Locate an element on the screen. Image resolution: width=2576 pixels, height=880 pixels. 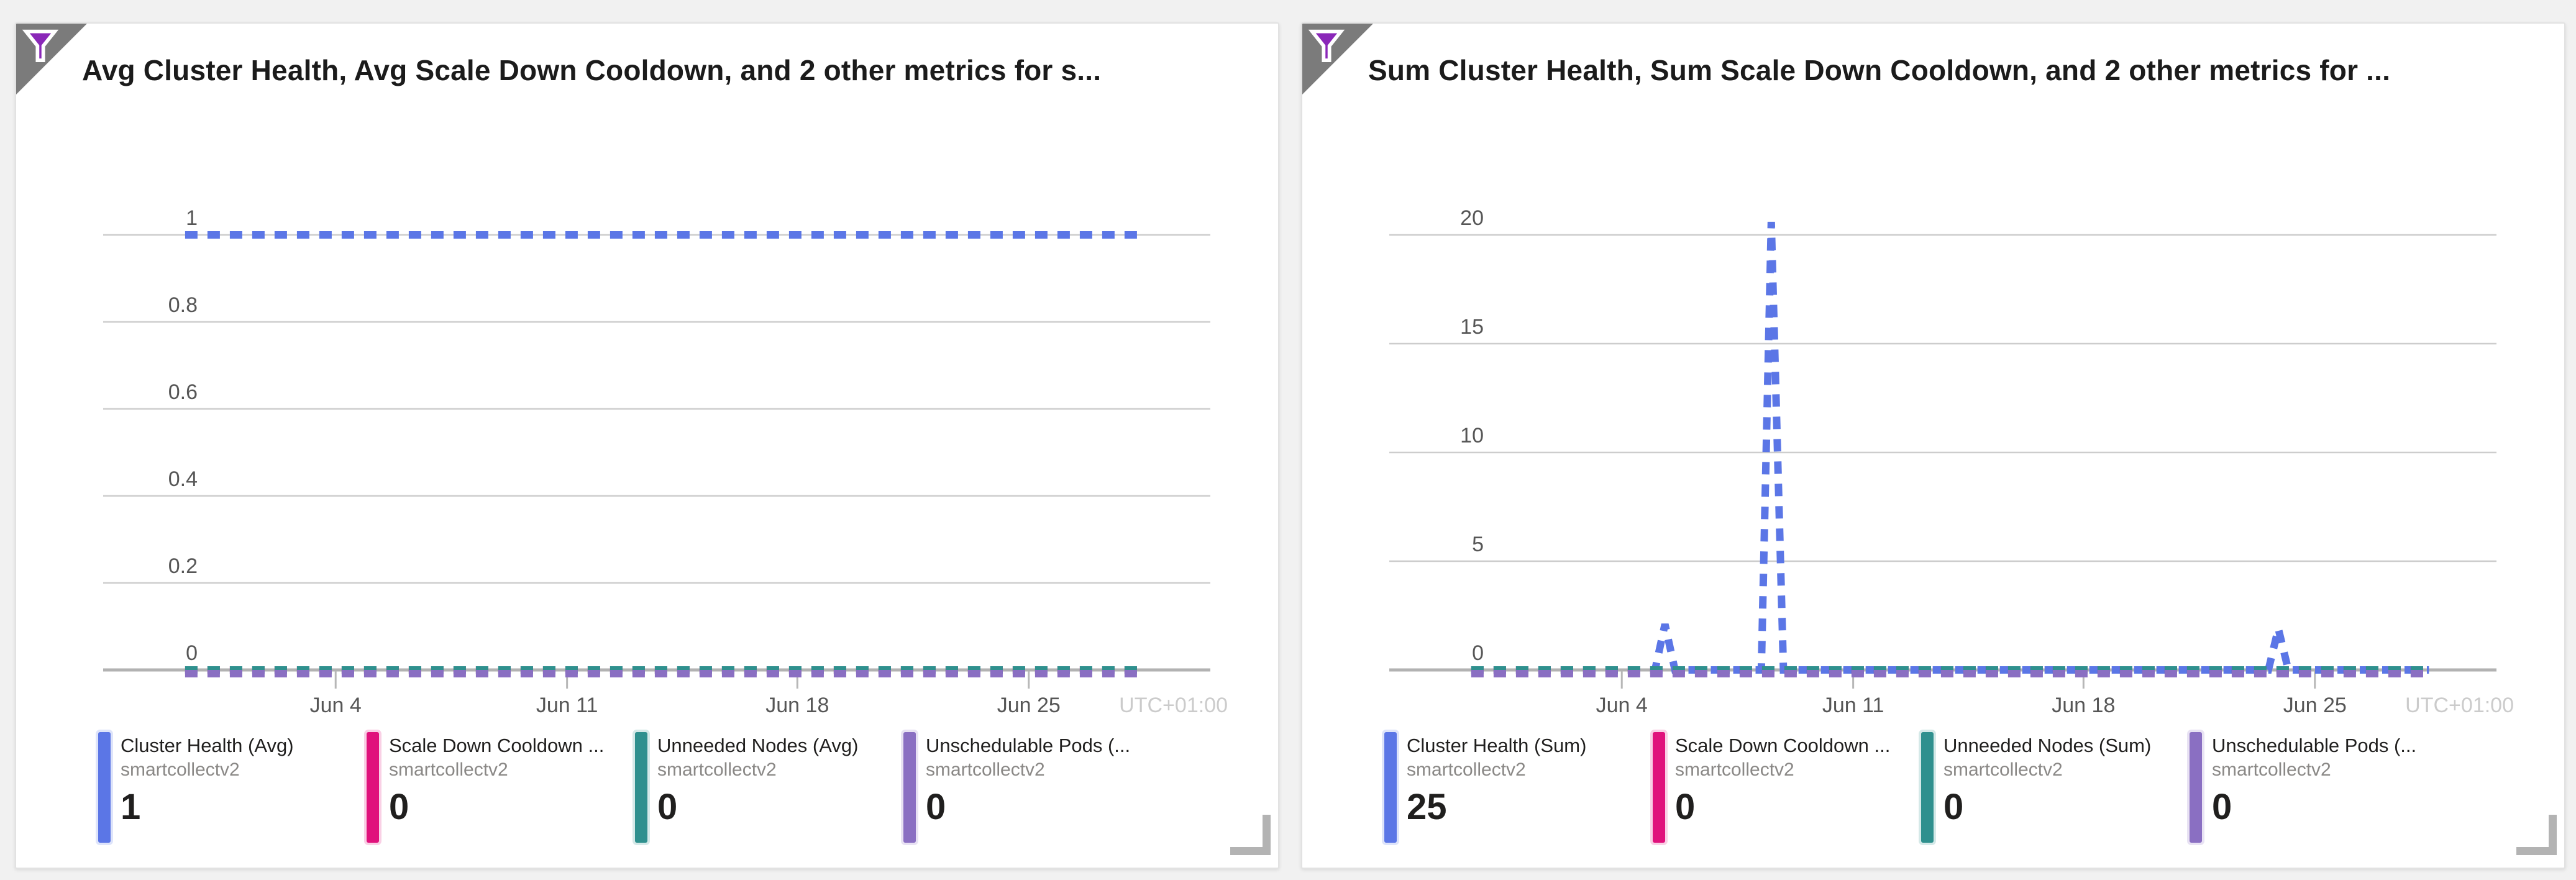
legend-text-block: Unneeded Nodes (Sum) smartcollectv2 0 is located at coordinates (2047, 788).